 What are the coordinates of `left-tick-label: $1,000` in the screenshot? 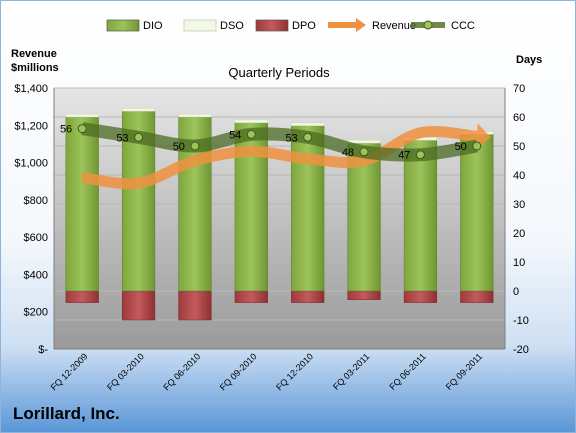 It's located at (31, 164).